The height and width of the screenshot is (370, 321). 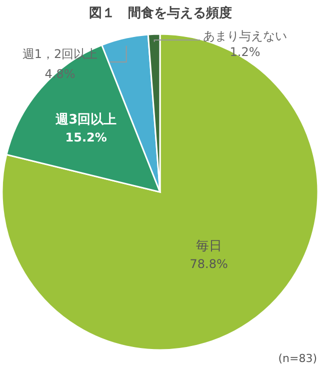 What do you see at coordinates (245, 36) in the screenshot?
I see `slice-label: あまり与えない` at bounding box center [245, 36].